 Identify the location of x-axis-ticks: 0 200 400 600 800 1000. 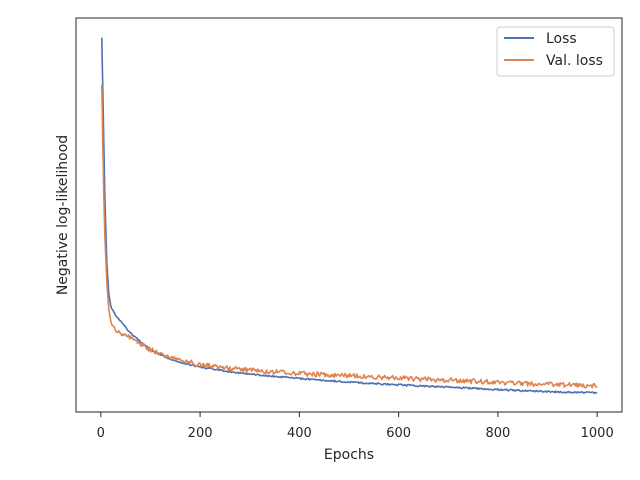
(355, 426).